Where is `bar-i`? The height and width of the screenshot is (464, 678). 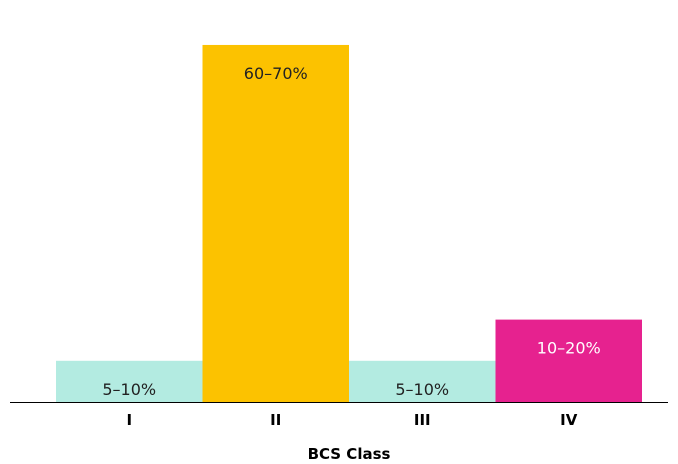 bar-i is located at coordinates (129, 381).